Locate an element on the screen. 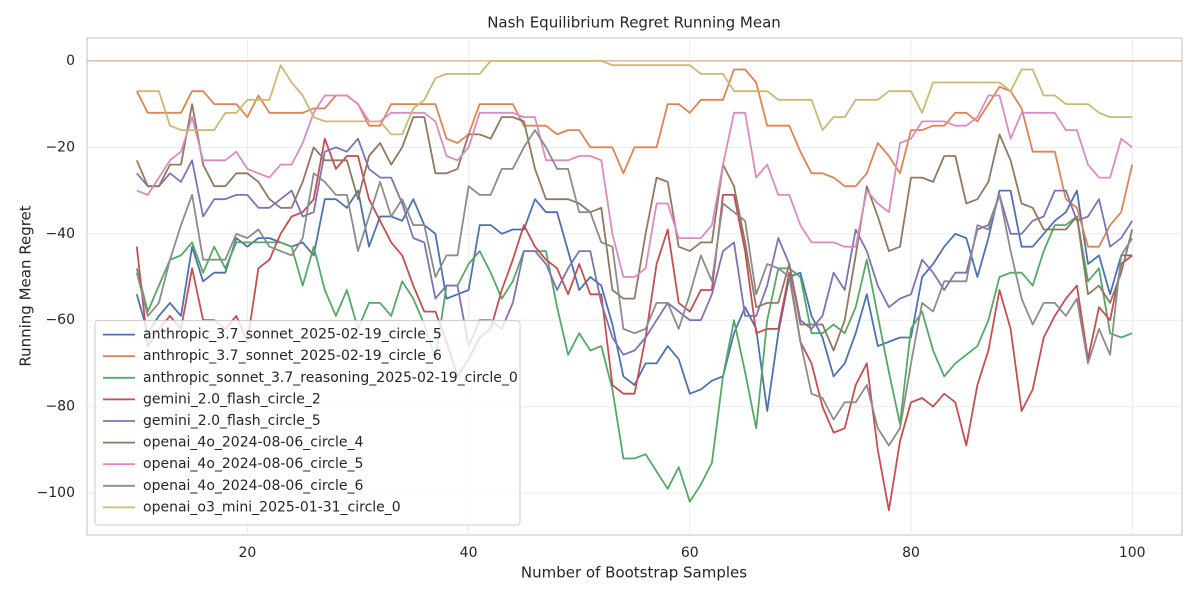  x-tick-label: 100 is located at coordinates (1132, 553).